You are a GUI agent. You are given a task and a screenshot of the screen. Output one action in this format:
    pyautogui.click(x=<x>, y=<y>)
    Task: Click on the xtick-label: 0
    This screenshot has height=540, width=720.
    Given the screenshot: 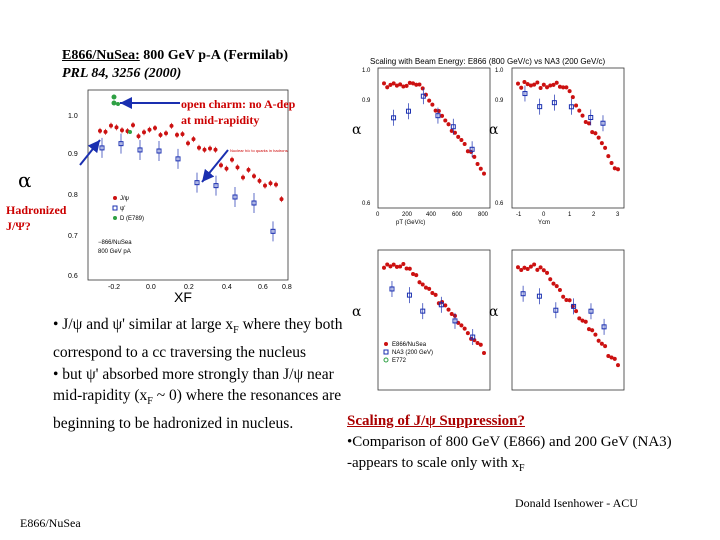 What is the action you would take?
    pyautogui.click(x=544, y=215)
    